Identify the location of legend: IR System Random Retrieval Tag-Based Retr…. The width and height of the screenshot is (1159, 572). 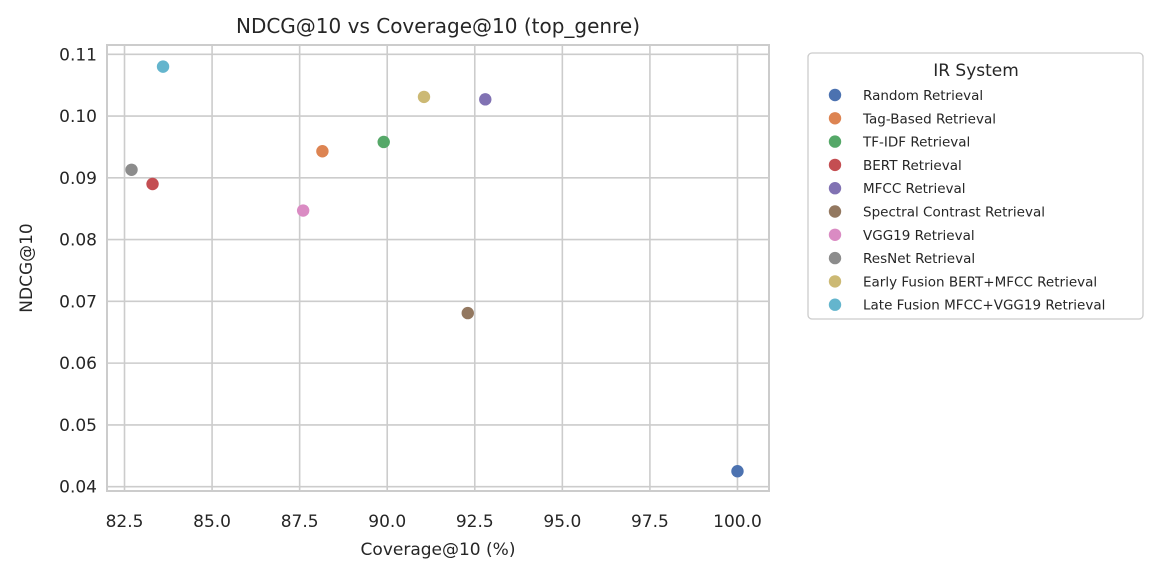
(975, 186).